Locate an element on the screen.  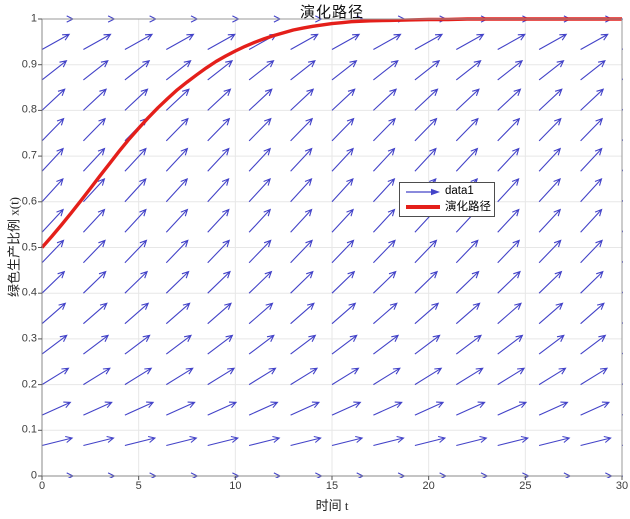
y-tick-label: 0.9 is located at coordinates (29, 64).